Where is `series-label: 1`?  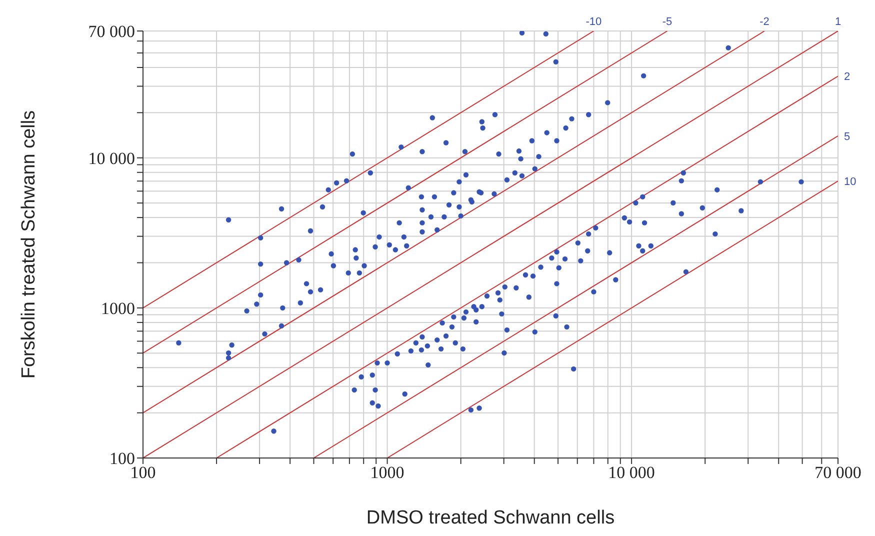 series-label: 1 is located at coordinates (838, 22).